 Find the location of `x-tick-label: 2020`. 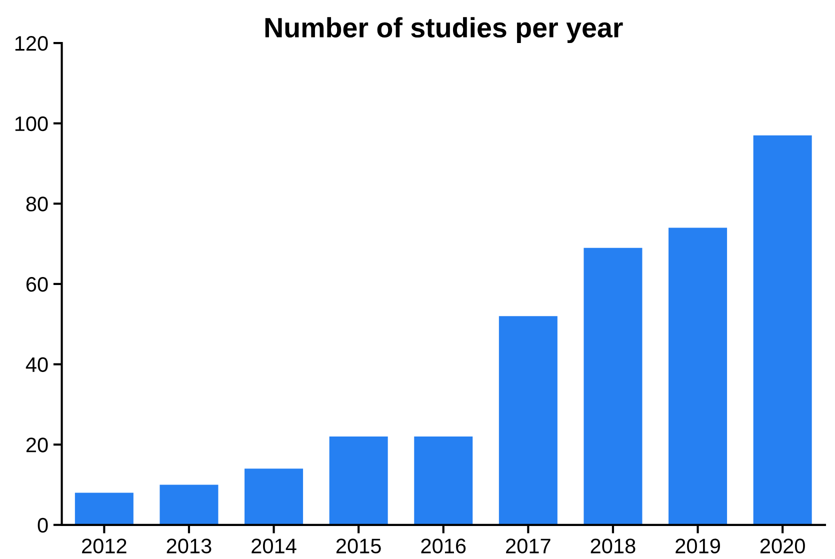

x-tick-label: 2020 is located at coordinates (782, 546).